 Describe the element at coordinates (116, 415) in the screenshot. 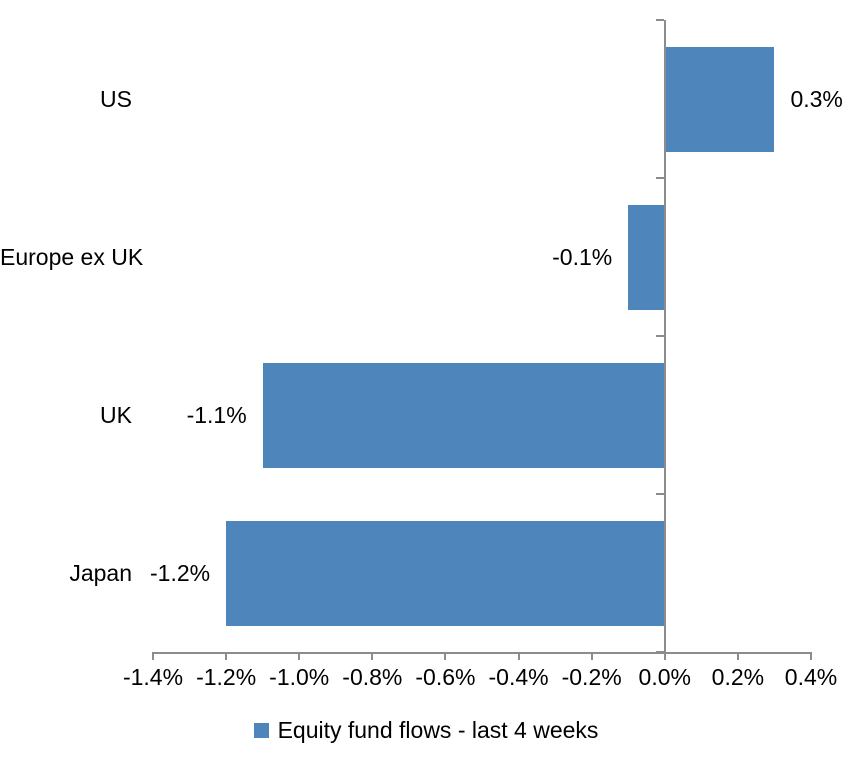

I see `category-label: UK` at that location.